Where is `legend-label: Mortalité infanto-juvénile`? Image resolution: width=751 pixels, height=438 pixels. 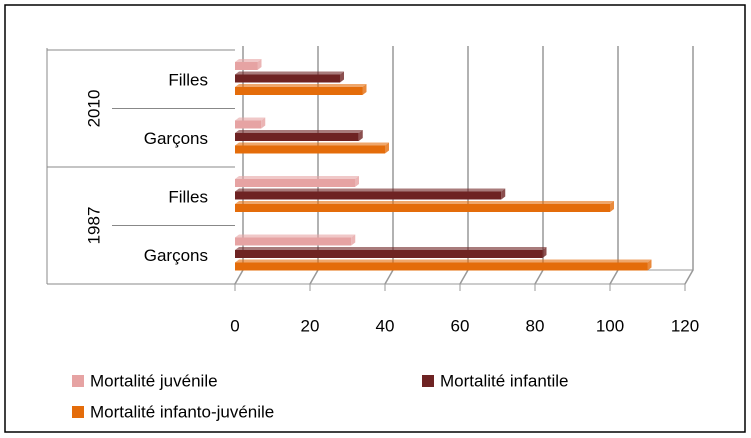
legend-label: Mortalité infanto-juvénile is located at coordinates (182, 411).